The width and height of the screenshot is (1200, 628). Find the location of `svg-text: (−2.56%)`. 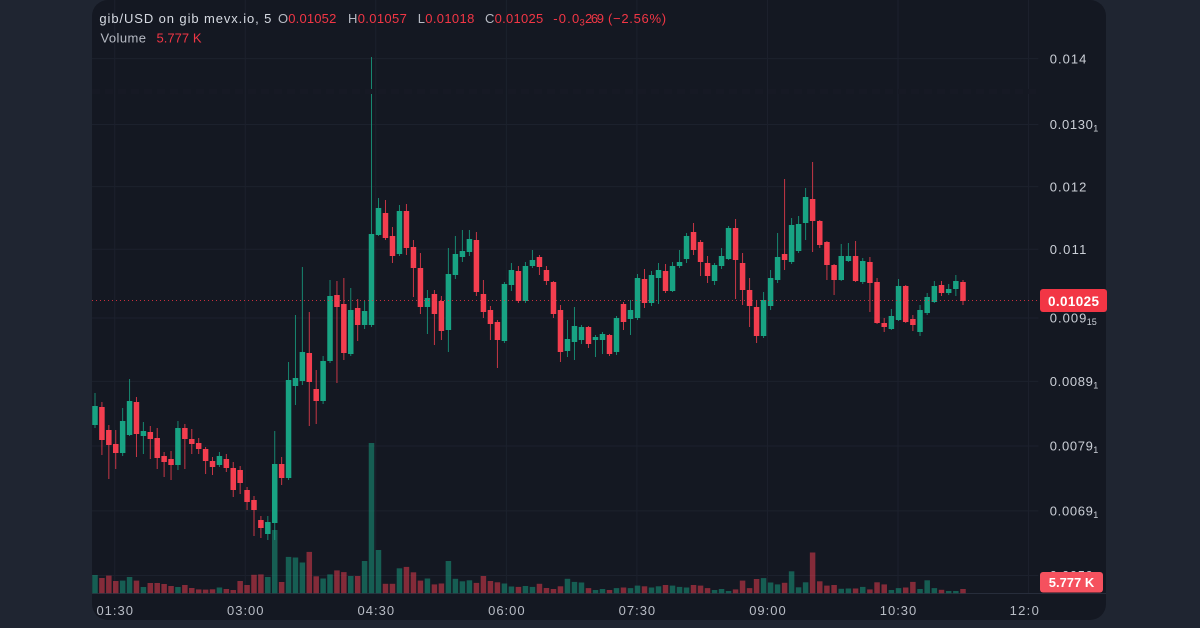

svg-text: (−2.56%) is located at coordinates (637, 18).